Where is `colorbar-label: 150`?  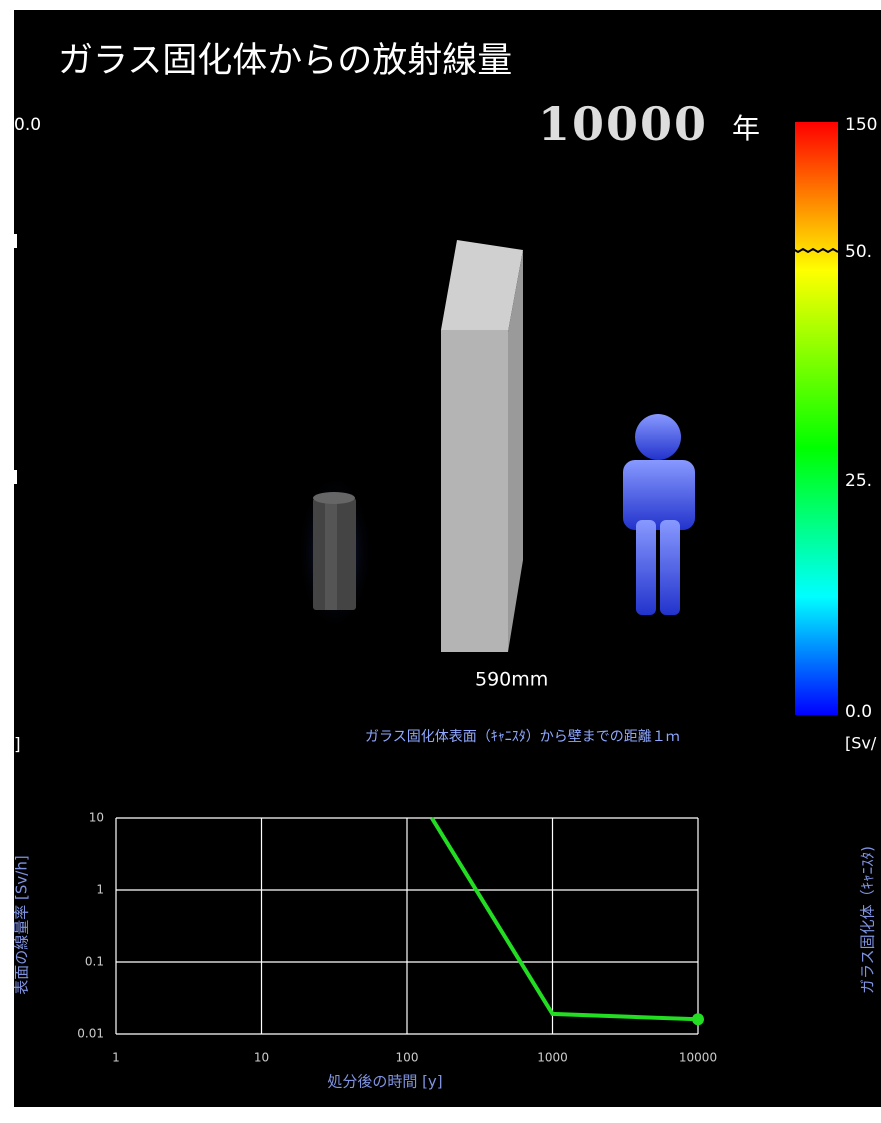 colorbar-label: 150 is located at coordinates (861, 125).